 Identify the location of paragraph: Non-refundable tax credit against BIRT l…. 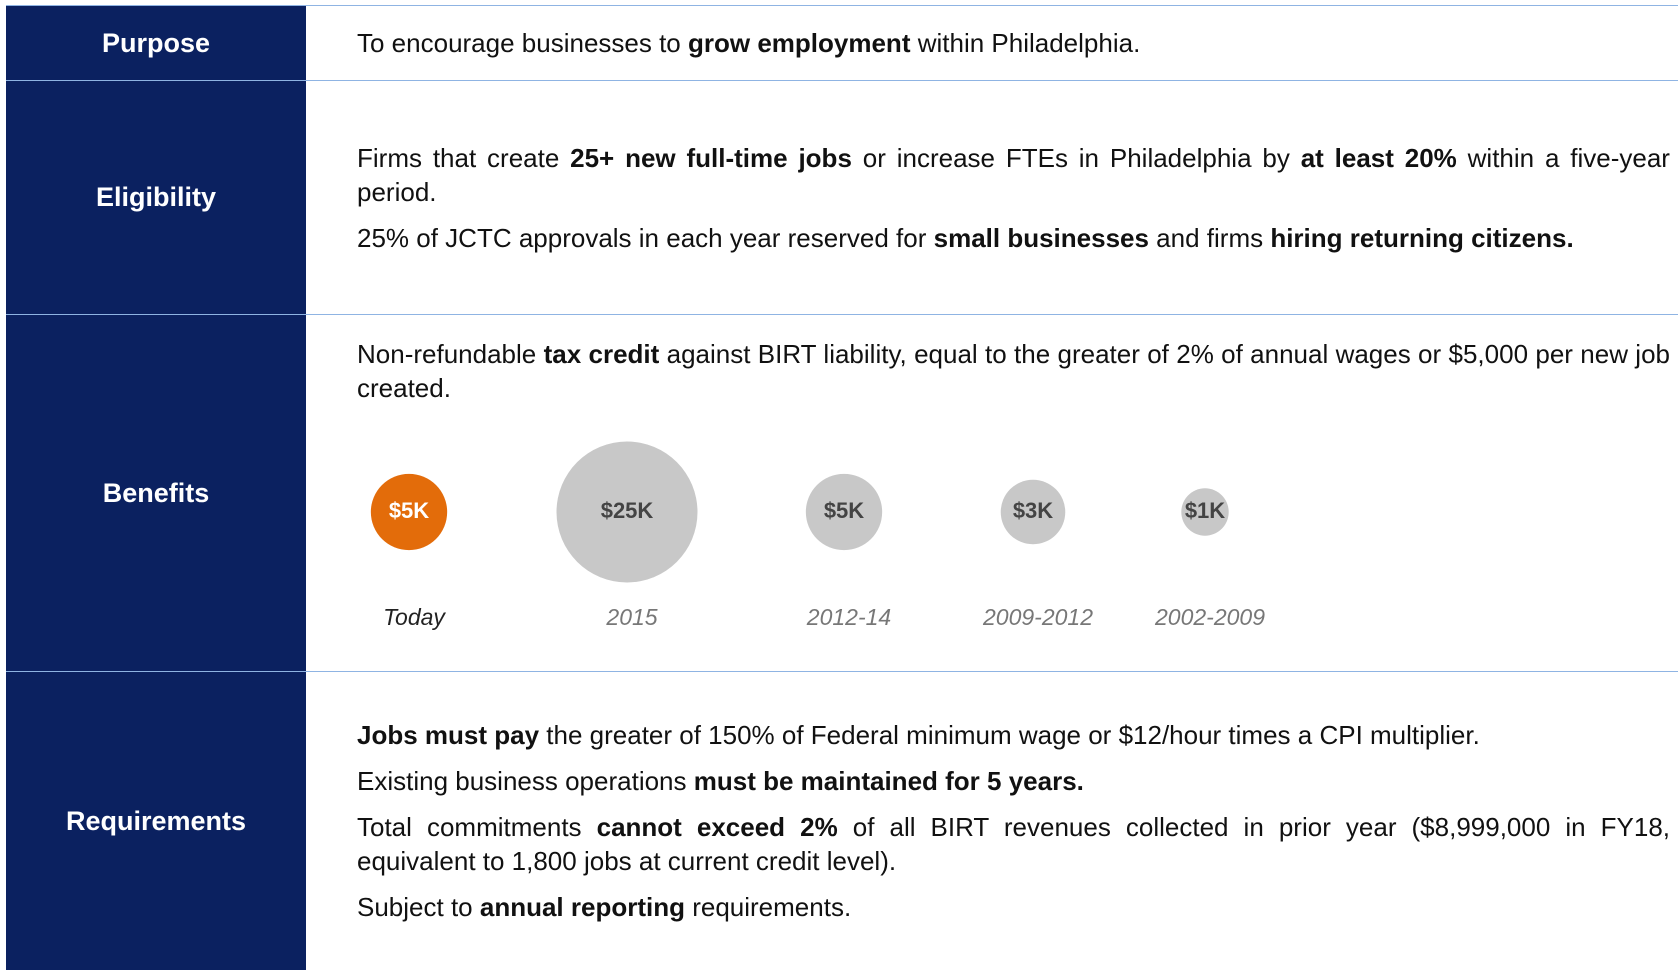
(1013, 371).